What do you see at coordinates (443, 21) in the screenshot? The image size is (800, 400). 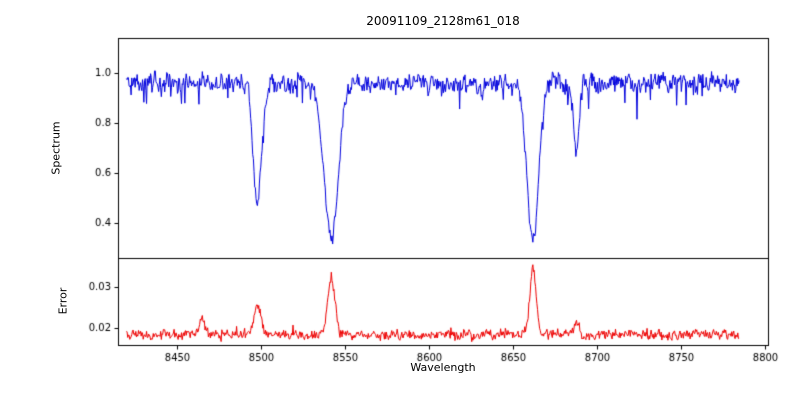 I see `plot-title: 20091109_2128m61_018` at bounding box center [443, 21].